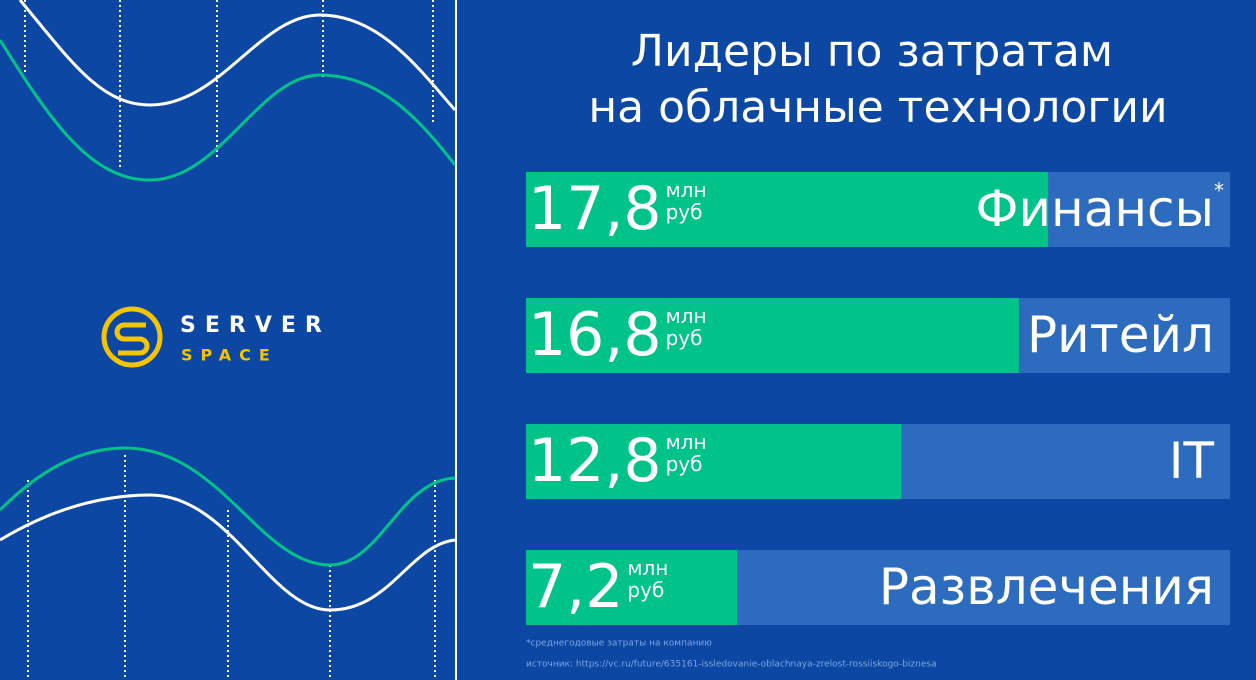  Describe the element at coordinates (1094, 209) in the screenshot. I see `category-label: Финансы` at that location.